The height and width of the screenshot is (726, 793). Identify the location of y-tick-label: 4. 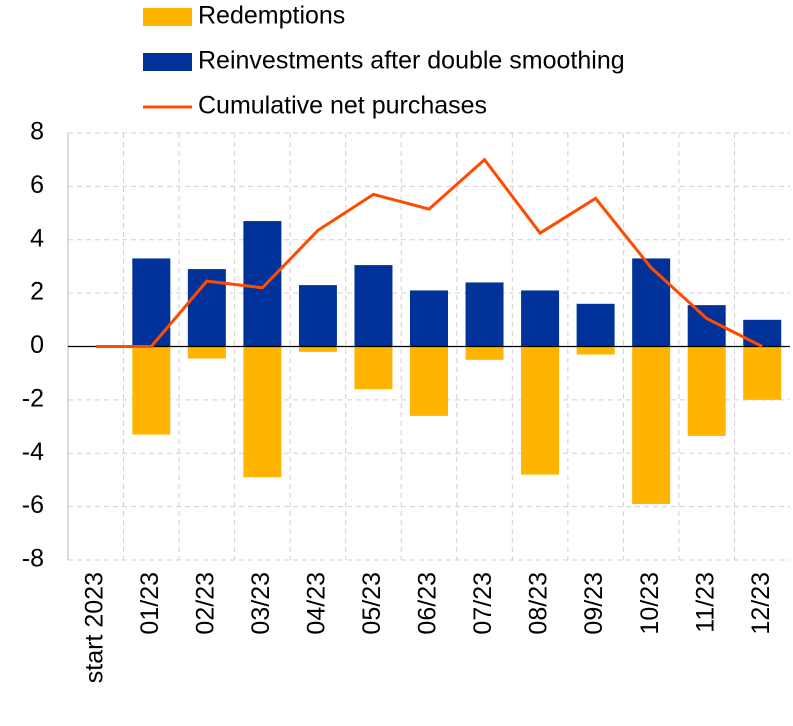
(37, 238).